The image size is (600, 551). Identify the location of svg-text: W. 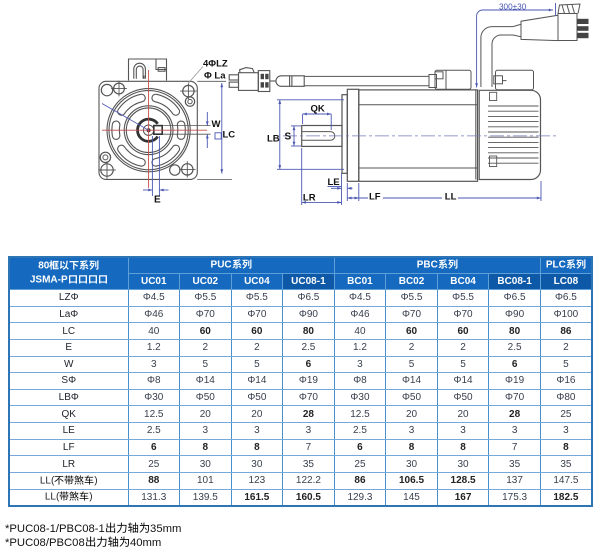
(216, 124).